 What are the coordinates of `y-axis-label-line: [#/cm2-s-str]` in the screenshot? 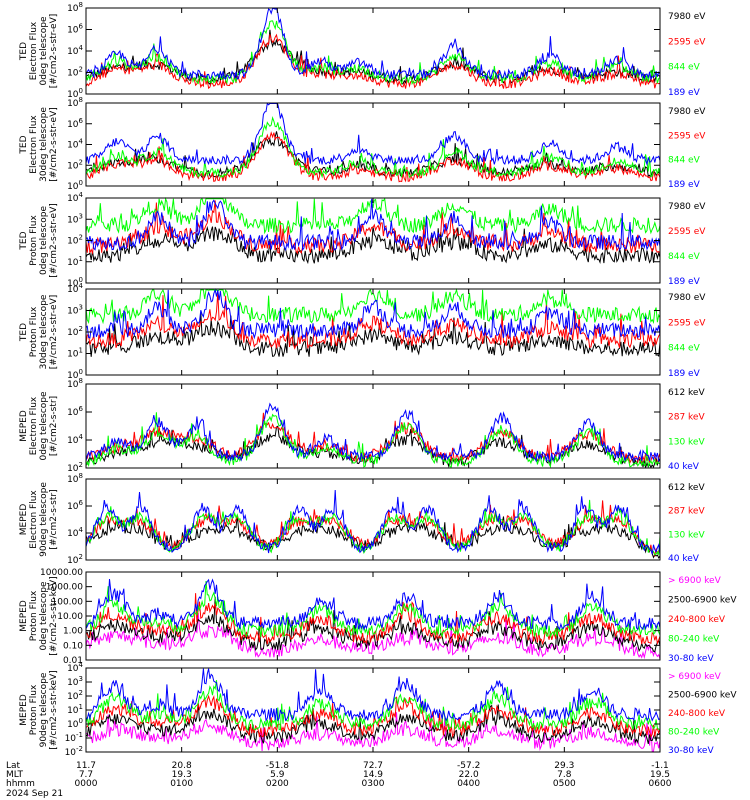 It's located at (54, 426).